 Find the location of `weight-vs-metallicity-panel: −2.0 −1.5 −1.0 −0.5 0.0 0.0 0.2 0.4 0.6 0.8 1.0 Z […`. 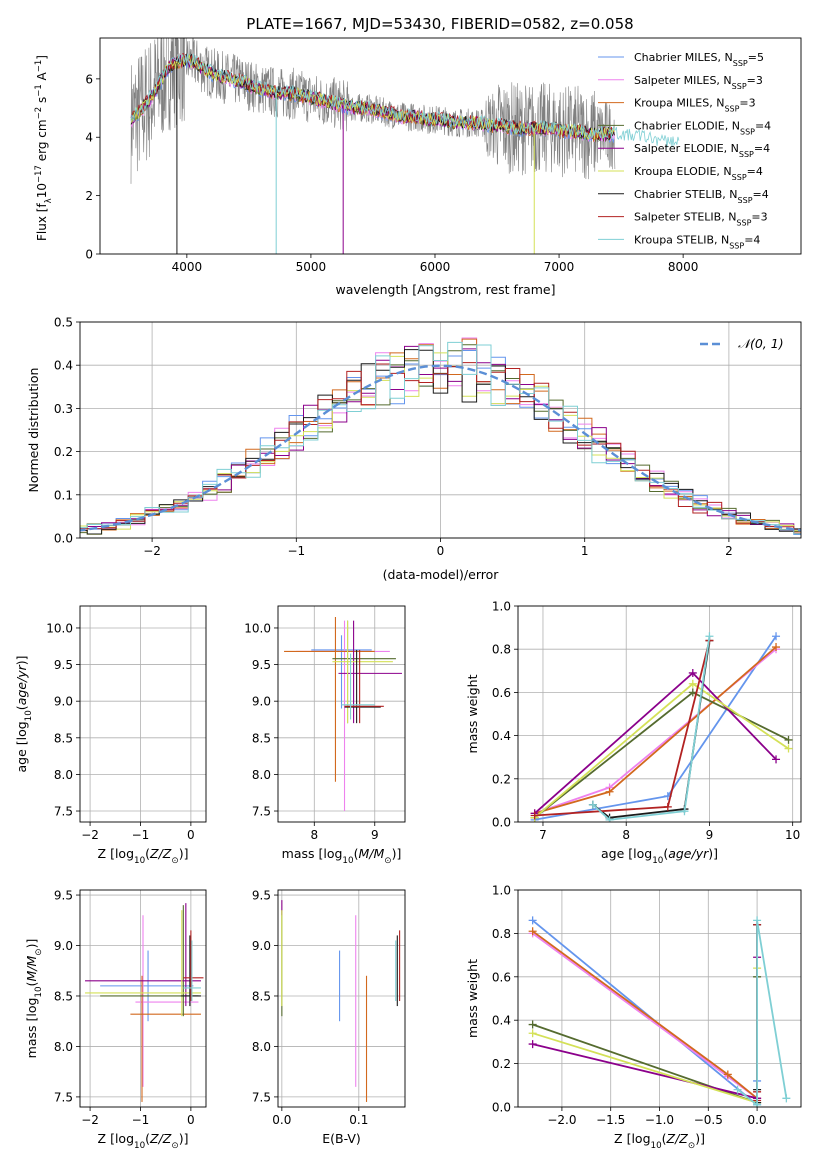

weight-vs-metallicity-panel: −2.0 −1.5 −1.0 −0.5 0.0 0.0 0.2 0.4 0.6 0.8 1.0 Z [… is located at coordinates (633, 1017).